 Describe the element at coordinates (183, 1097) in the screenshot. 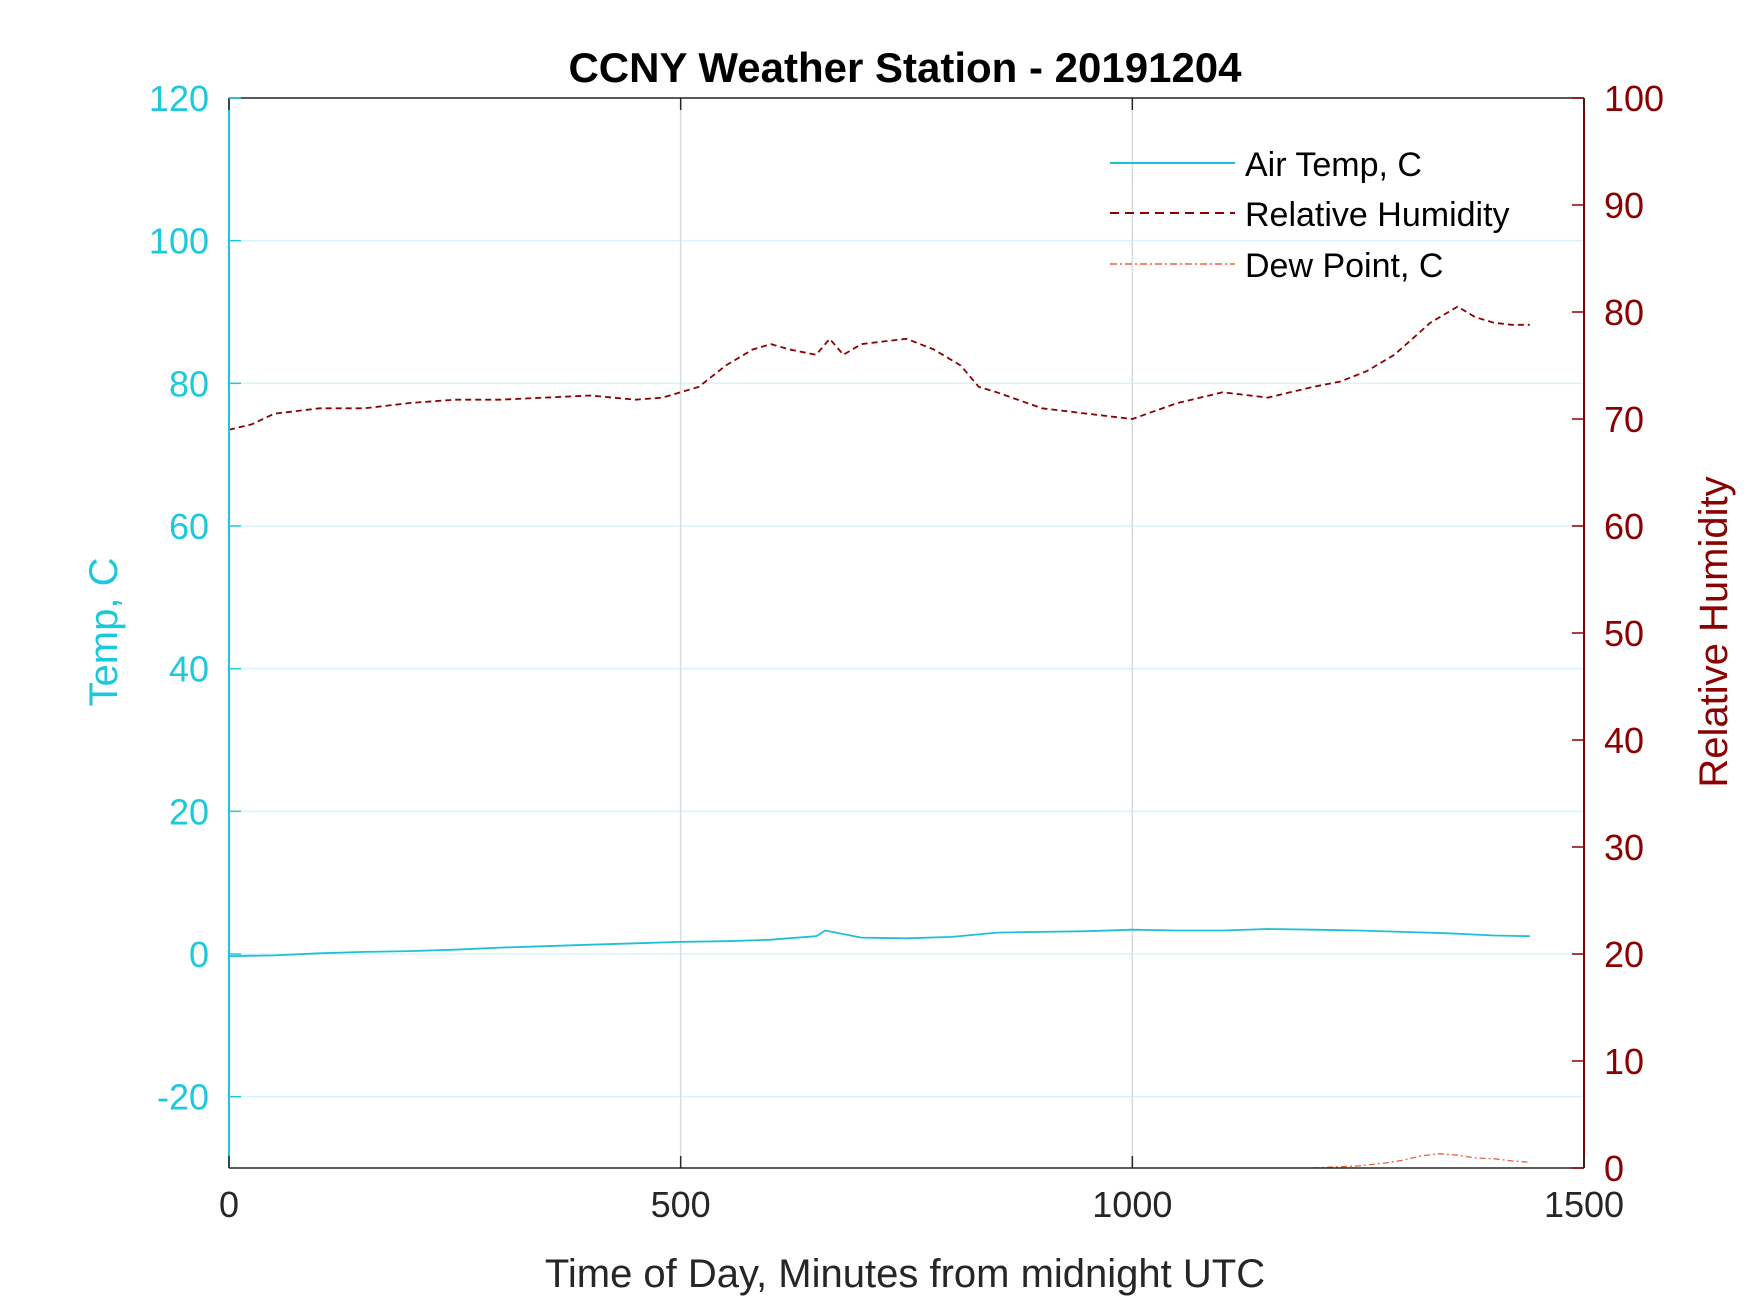

I see `y-tick-label-left: -20` at that location.